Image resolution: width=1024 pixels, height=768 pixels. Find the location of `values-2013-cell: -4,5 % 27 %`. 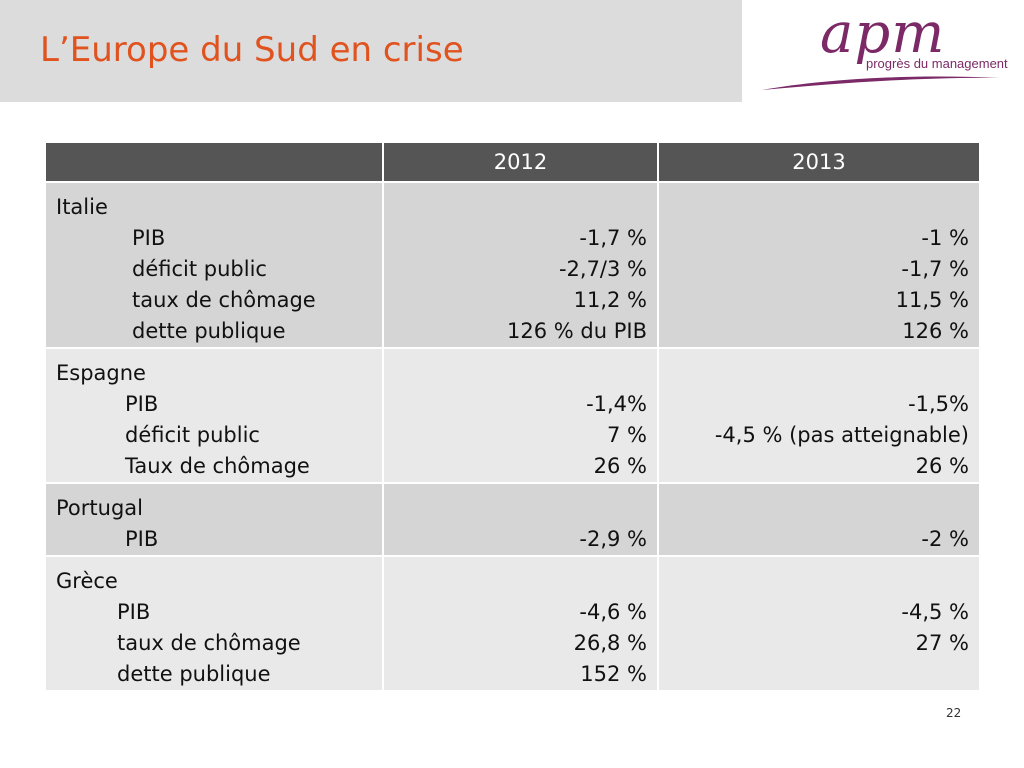

values-2013-cell: -4,5 % 27 % is located at coordinates (819, 623).